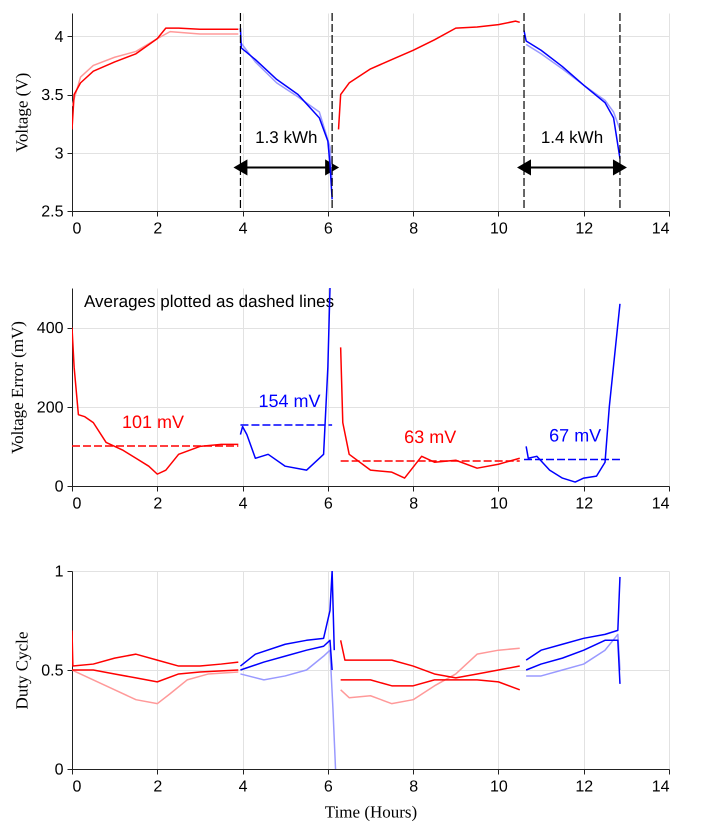 Image resolution: width=708 pixels, height=830 pixels. I want to click on annotation: 1.3 kWh, so click(286, 137).